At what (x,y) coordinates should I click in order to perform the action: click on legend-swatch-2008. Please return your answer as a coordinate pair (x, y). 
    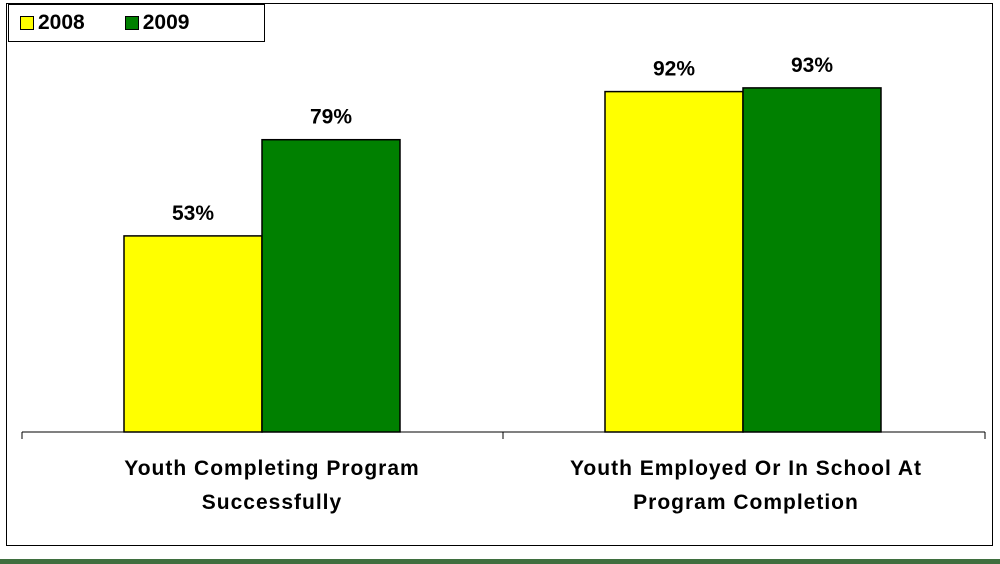
    Looking at the image, I should click on (27, 23).